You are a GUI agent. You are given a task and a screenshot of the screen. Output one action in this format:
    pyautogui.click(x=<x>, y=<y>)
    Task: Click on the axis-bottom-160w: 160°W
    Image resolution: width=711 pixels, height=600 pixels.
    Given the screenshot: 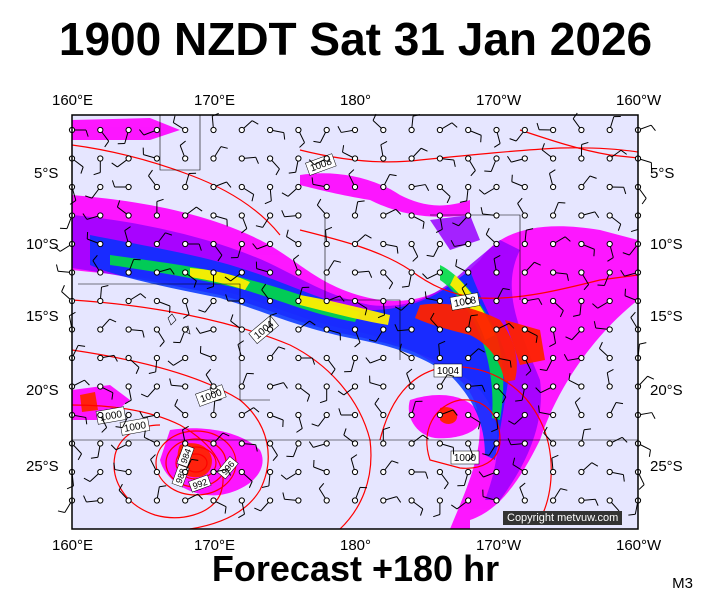 What is the action you would take?
    pyautogui.click(x=639, y=545)
    